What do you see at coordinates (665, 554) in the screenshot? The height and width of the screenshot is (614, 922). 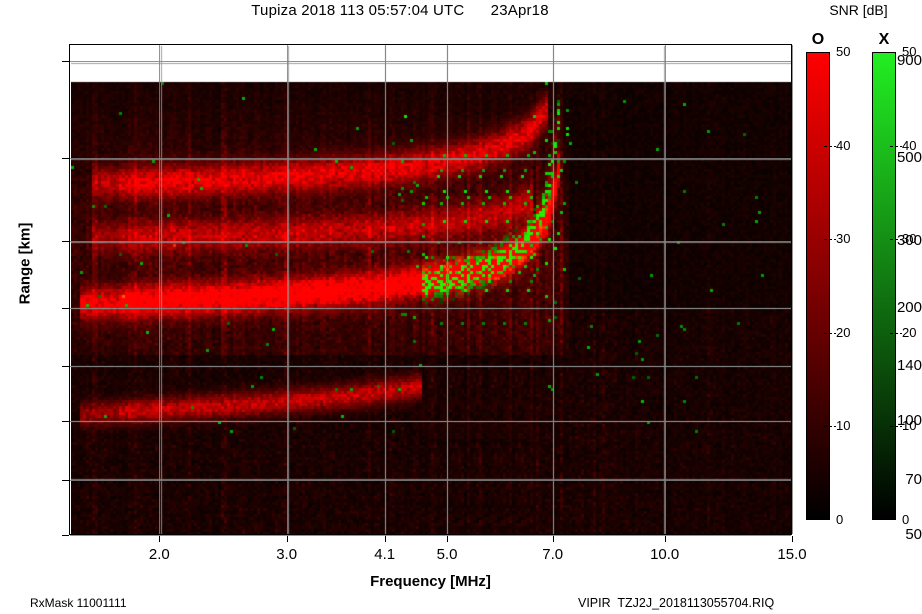 I see `x-tick-label: 10.0` at bounding box center [665, 554].